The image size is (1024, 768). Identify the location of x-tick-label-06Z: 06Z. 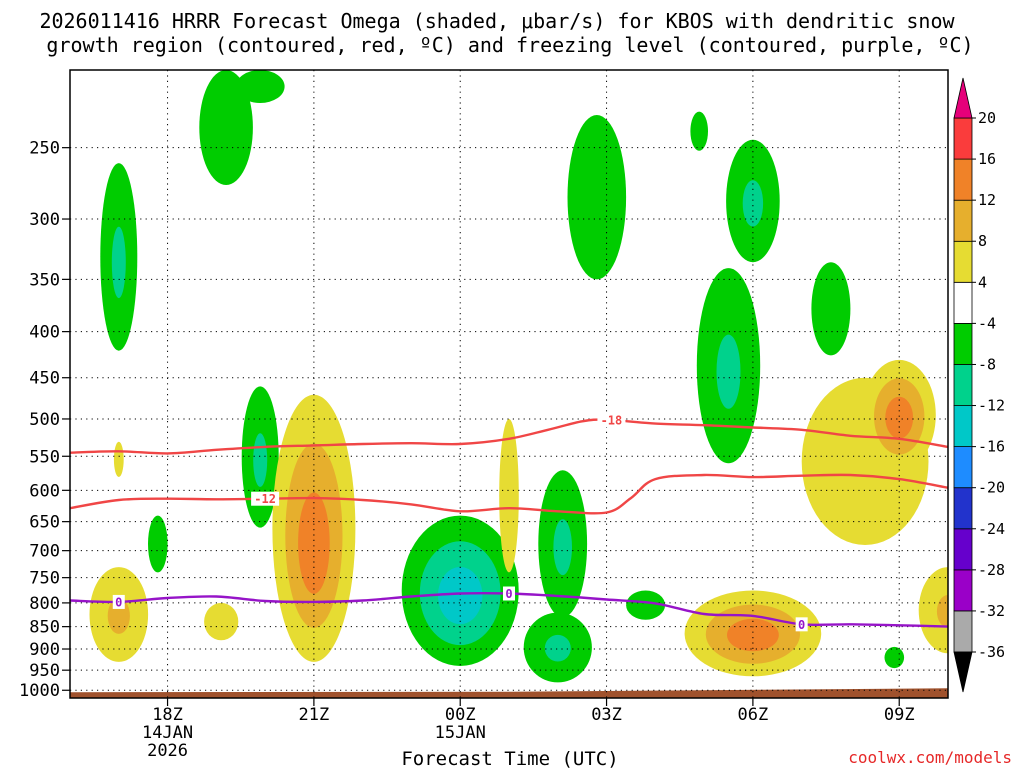
(753, 715).